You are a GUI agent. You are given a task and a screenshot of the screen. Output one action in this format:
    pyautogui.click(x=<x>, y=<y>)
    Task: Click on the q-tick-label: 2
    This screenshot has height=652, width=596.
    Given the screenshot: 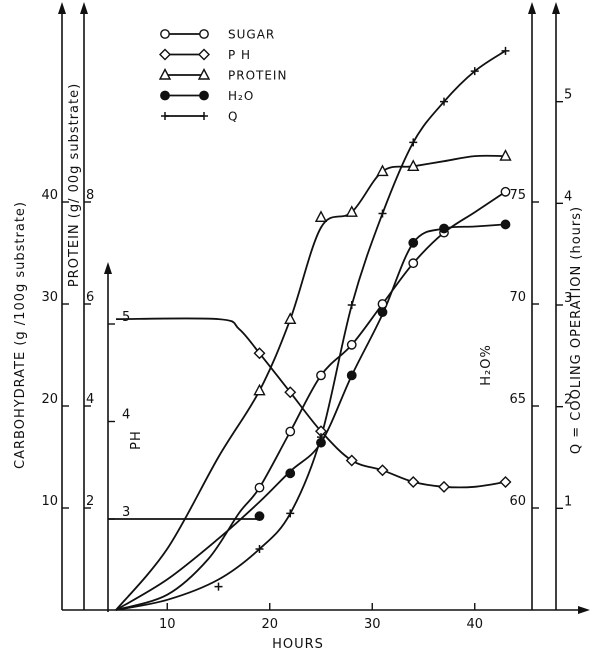 What is the action you would take?
    pyautogui.click(x=568, y=400)
    